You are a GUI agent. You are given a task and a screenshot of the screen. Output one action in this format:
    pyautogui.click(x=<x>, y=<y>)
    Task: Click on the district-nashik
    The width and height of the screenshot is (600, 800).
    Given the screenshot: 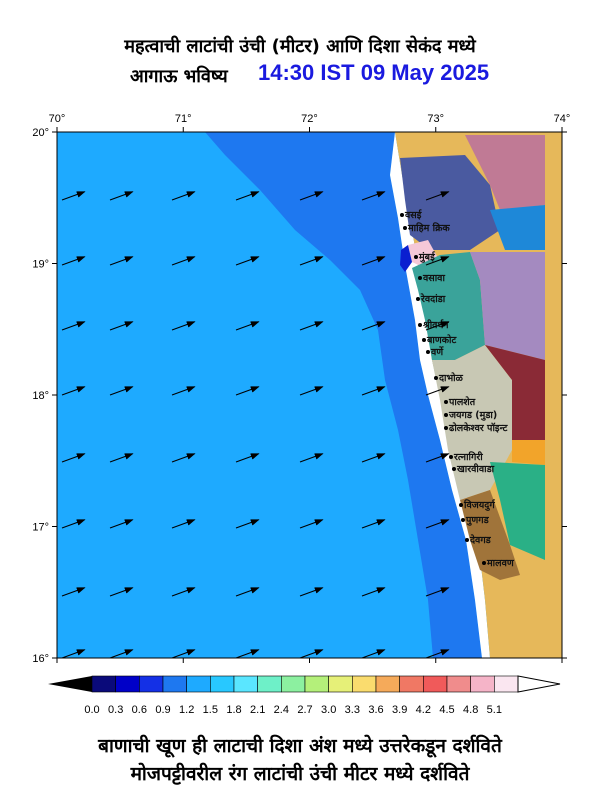 What is the action you would take?
    pyautogui.click(x=505, y=172)
    